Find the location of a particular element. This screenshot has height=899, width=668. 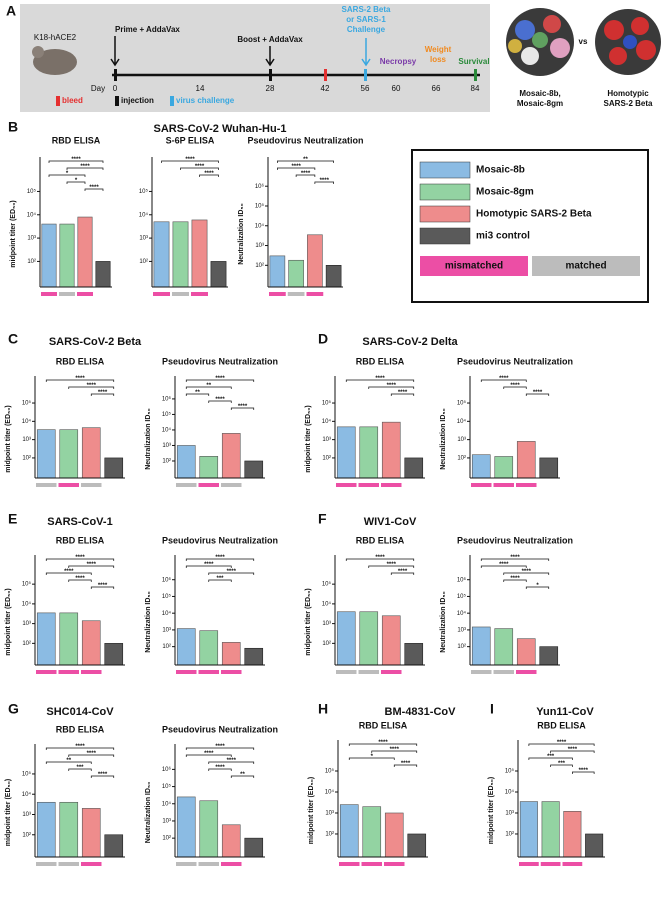

day-label: Day is located at coordinates (98, 88).